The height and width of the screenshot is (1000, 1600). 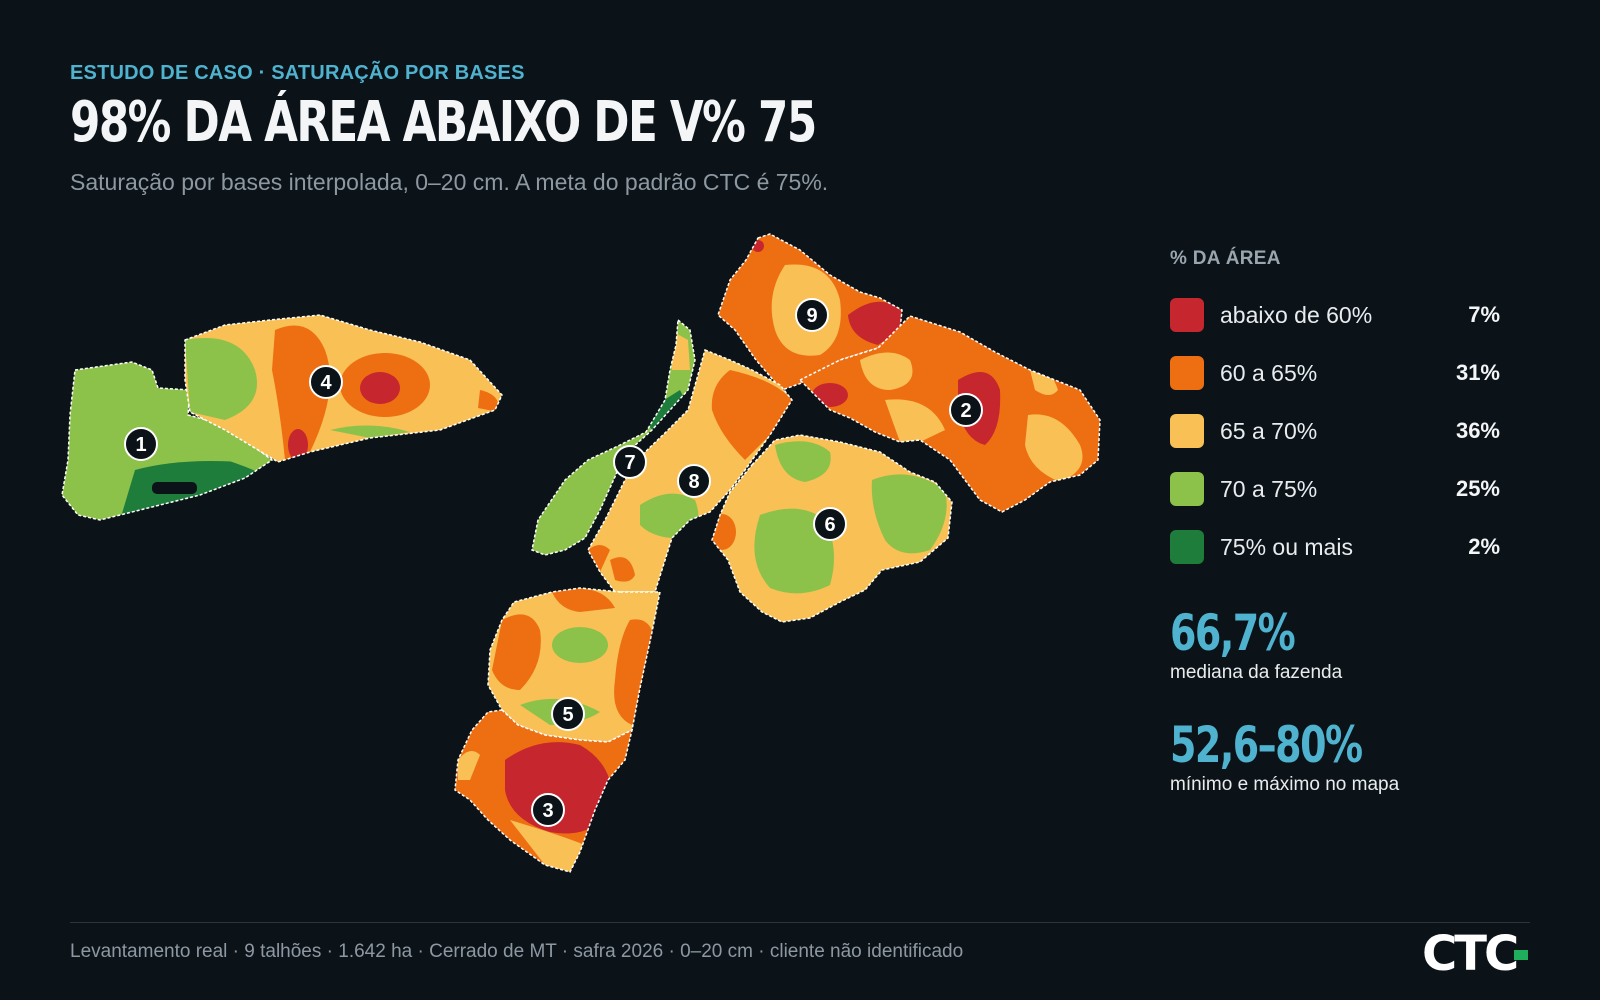 What do you see at coordinates (1477, 372) in the screenshot?
I see `legend-value: 31%` at bounding box center [1477, 372].